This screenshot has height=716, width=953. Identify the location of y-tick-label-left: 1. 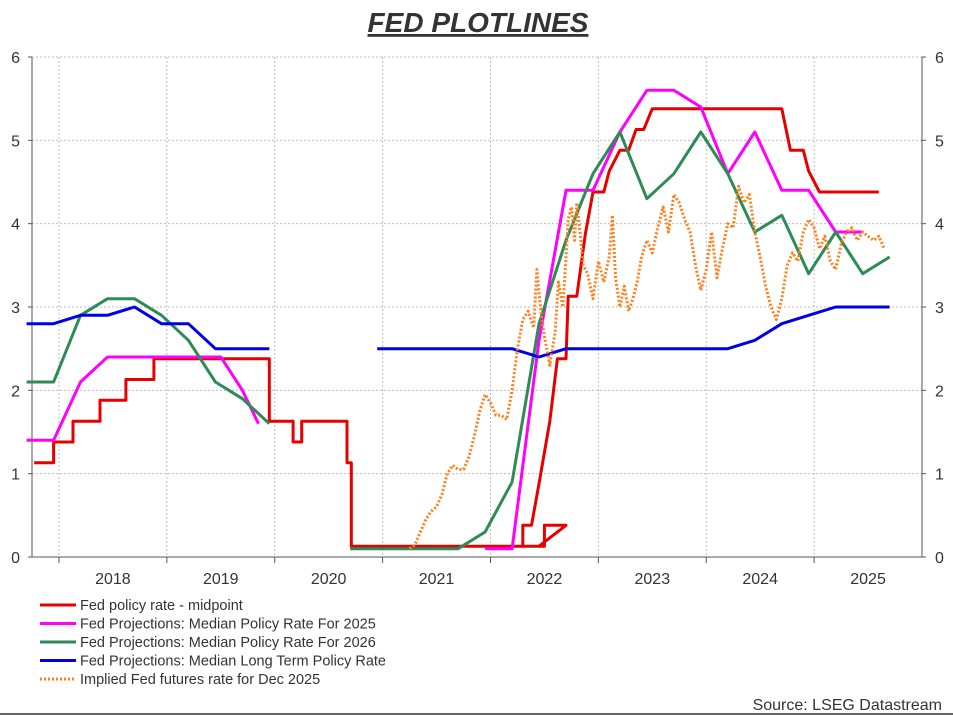
(15, 475).